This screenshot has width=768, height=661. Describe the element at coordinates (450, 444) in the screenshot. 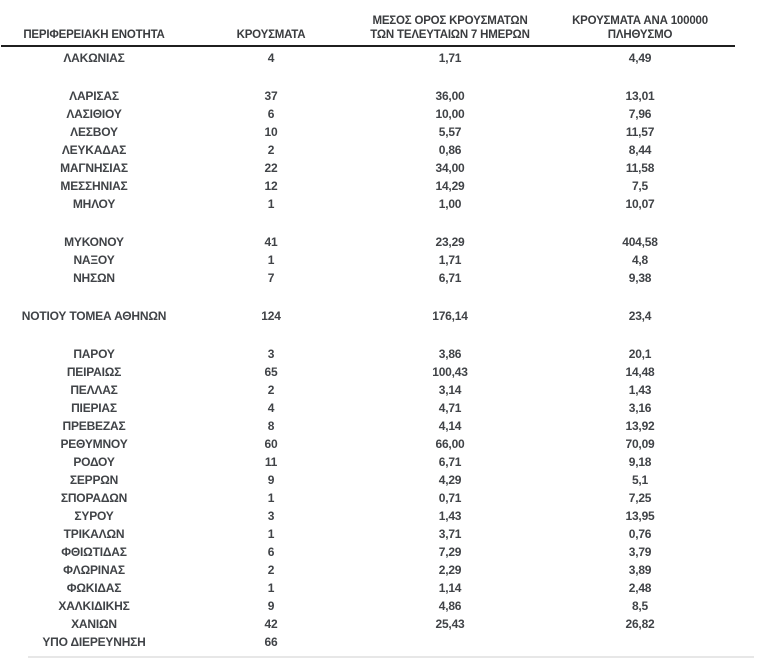

I see `cell-avg-7day: 66,00` at that location.